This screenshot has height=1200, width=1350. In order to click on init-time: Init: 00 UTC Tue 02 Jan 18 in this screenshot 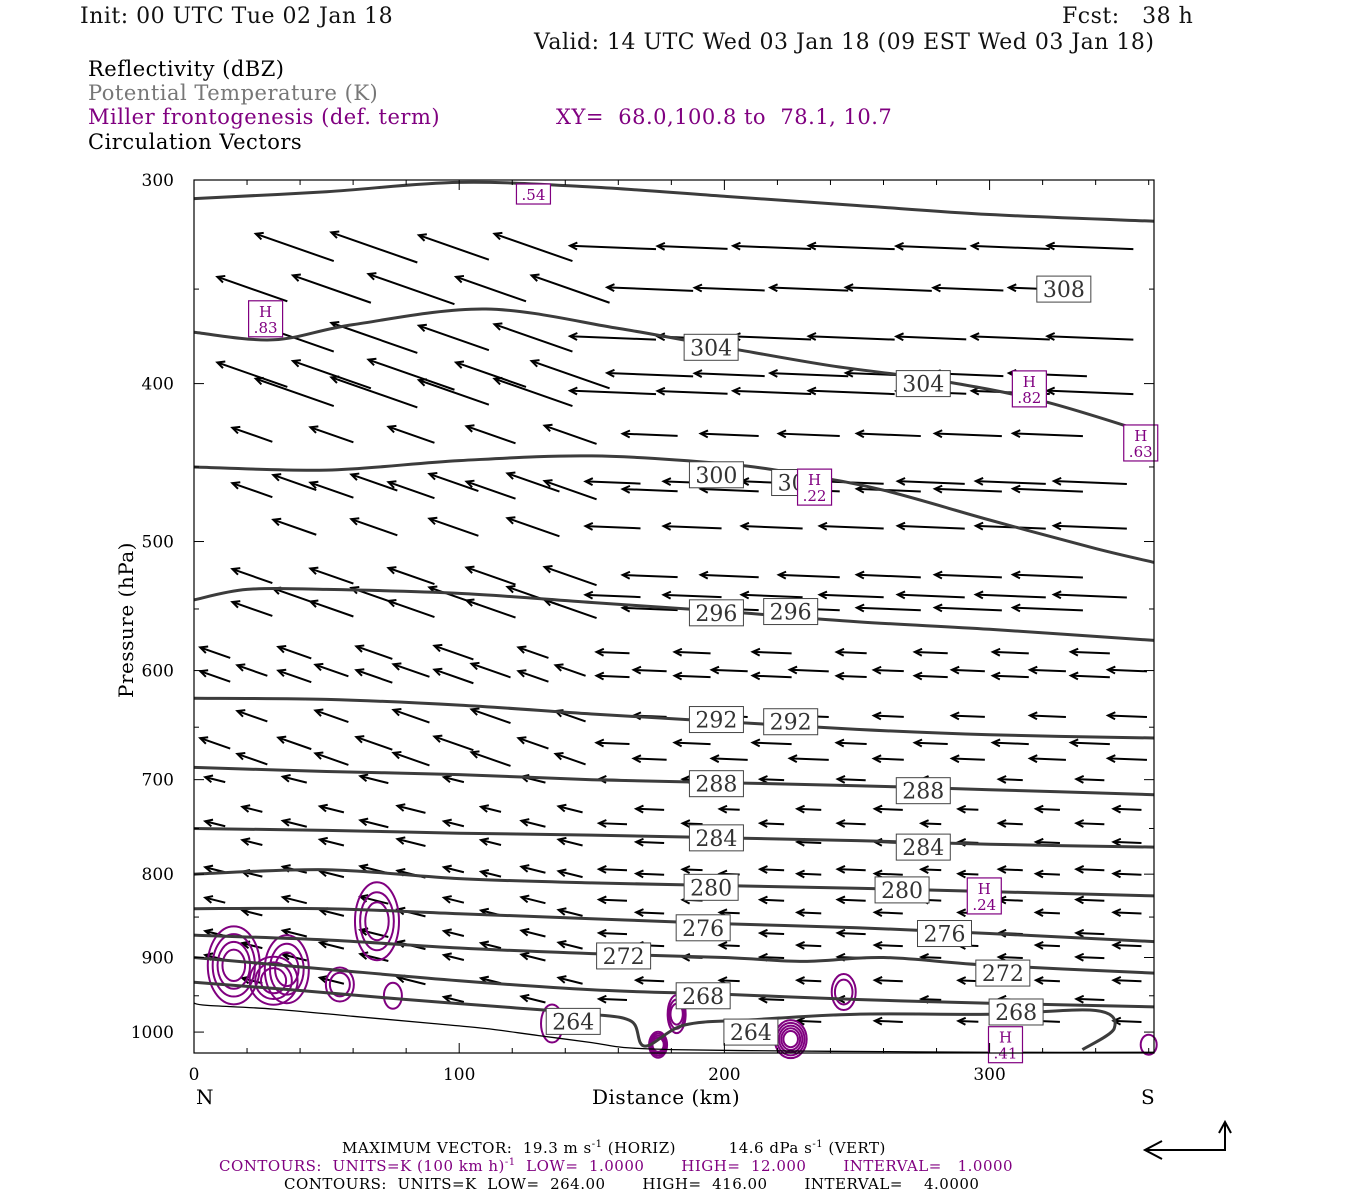, I will do `click(237, 16)`.